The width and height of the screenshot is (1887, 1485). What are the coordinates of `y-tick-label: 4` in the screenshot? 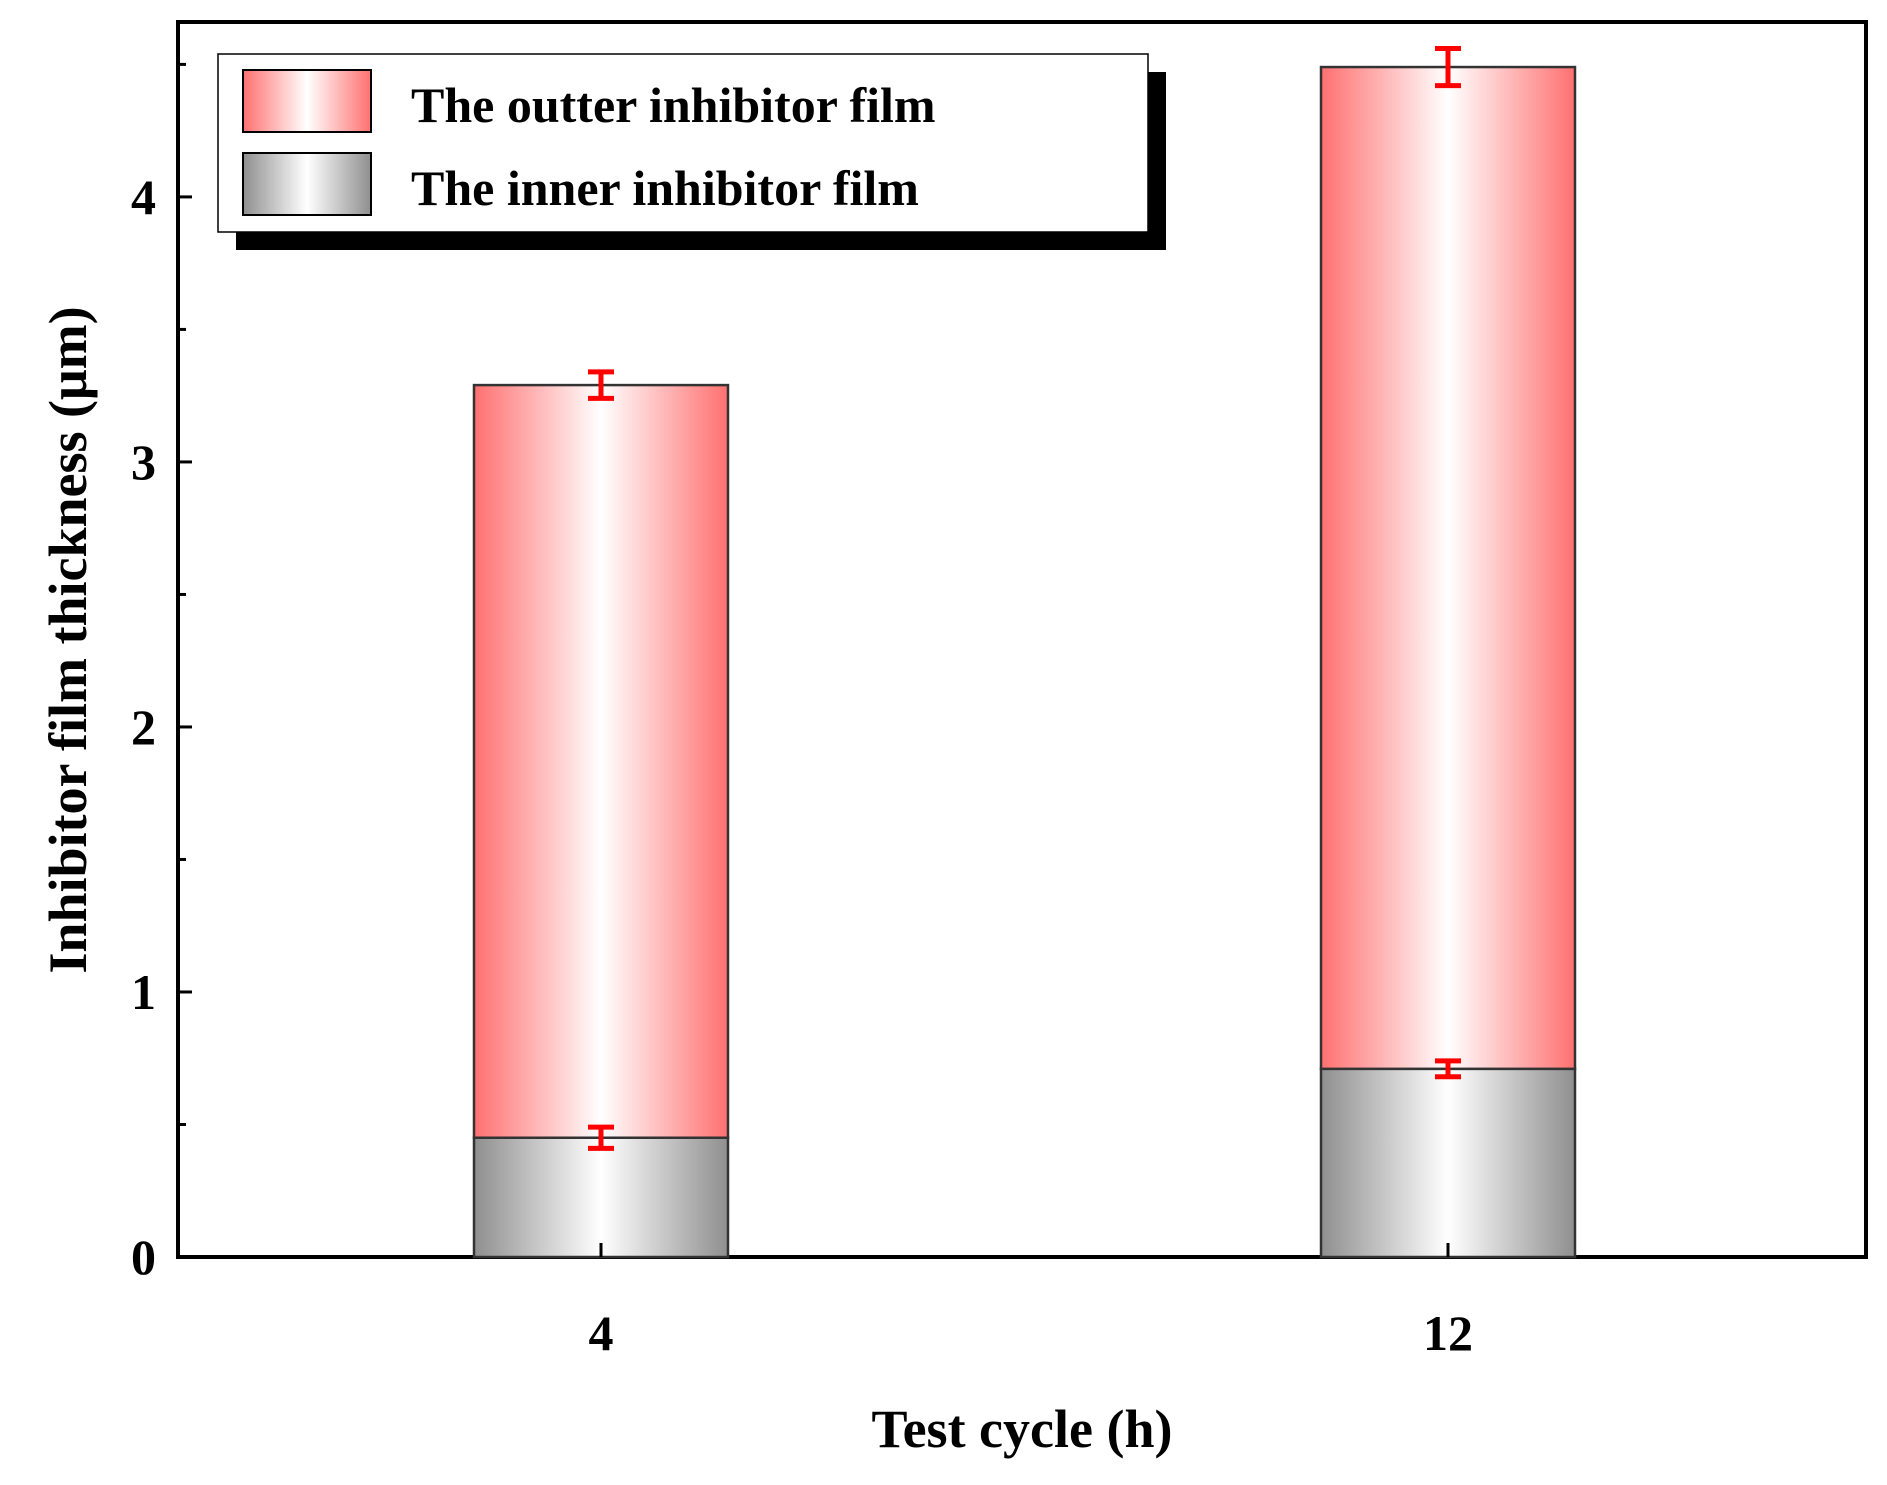 It's located at (143, 197).